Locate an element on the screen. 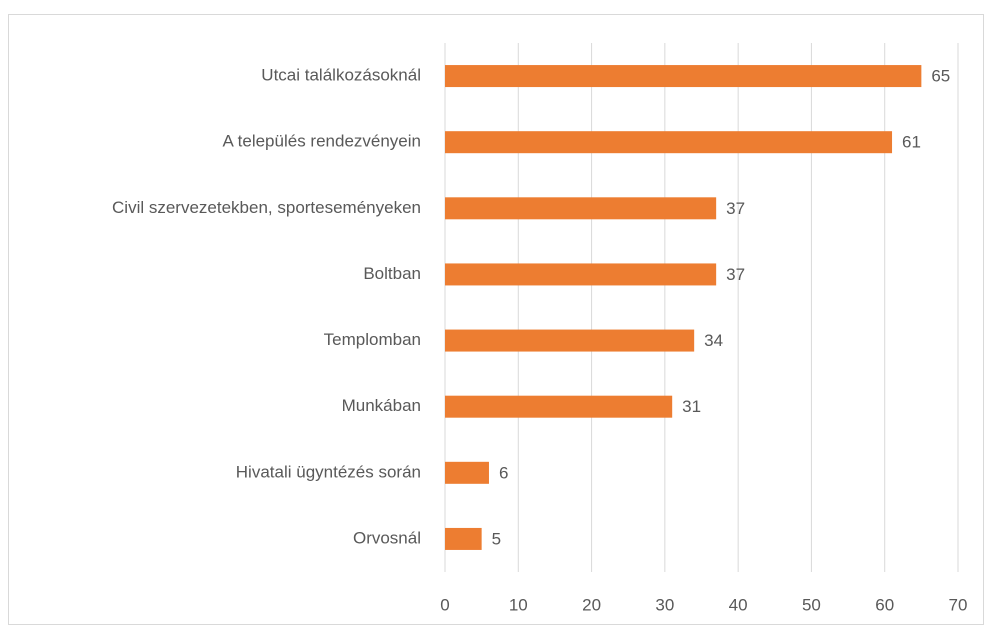 This screenshot has height=626, width=985. x-tick-label: 40 is located at coordinates (738, 604).